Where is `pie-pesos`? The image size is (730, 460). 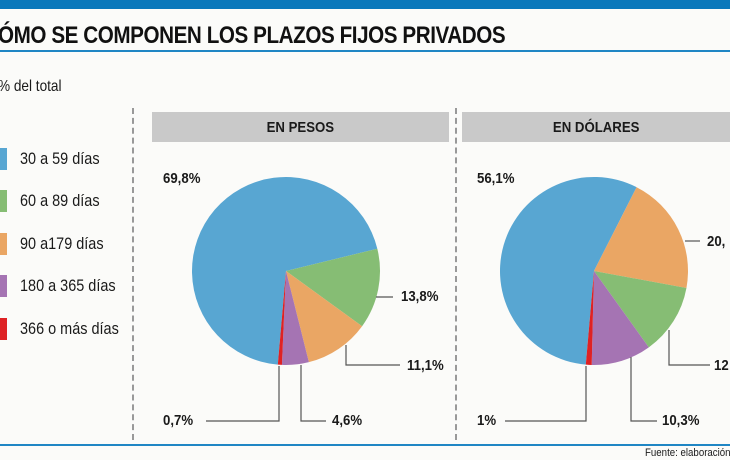 pie-pesos is located at coordinates (285, 270).